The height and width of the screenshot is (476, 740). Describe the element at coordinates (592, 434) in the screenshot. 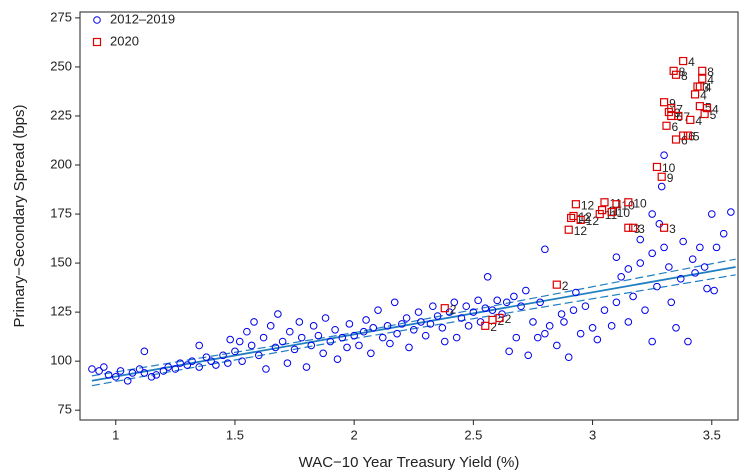

I see `x-tick-label: 3` at that location.